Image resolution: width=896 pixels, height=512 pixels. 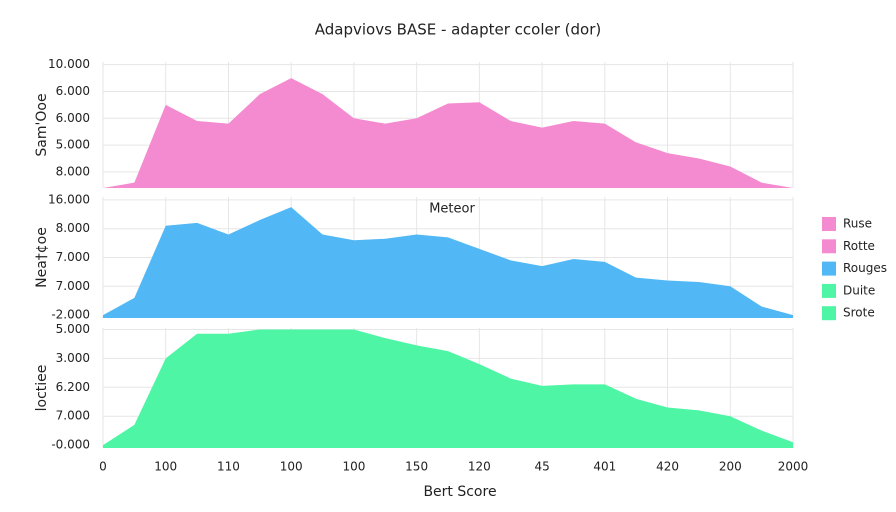 I want to click on x-tick-label: 150, so click(x=416, y=467).